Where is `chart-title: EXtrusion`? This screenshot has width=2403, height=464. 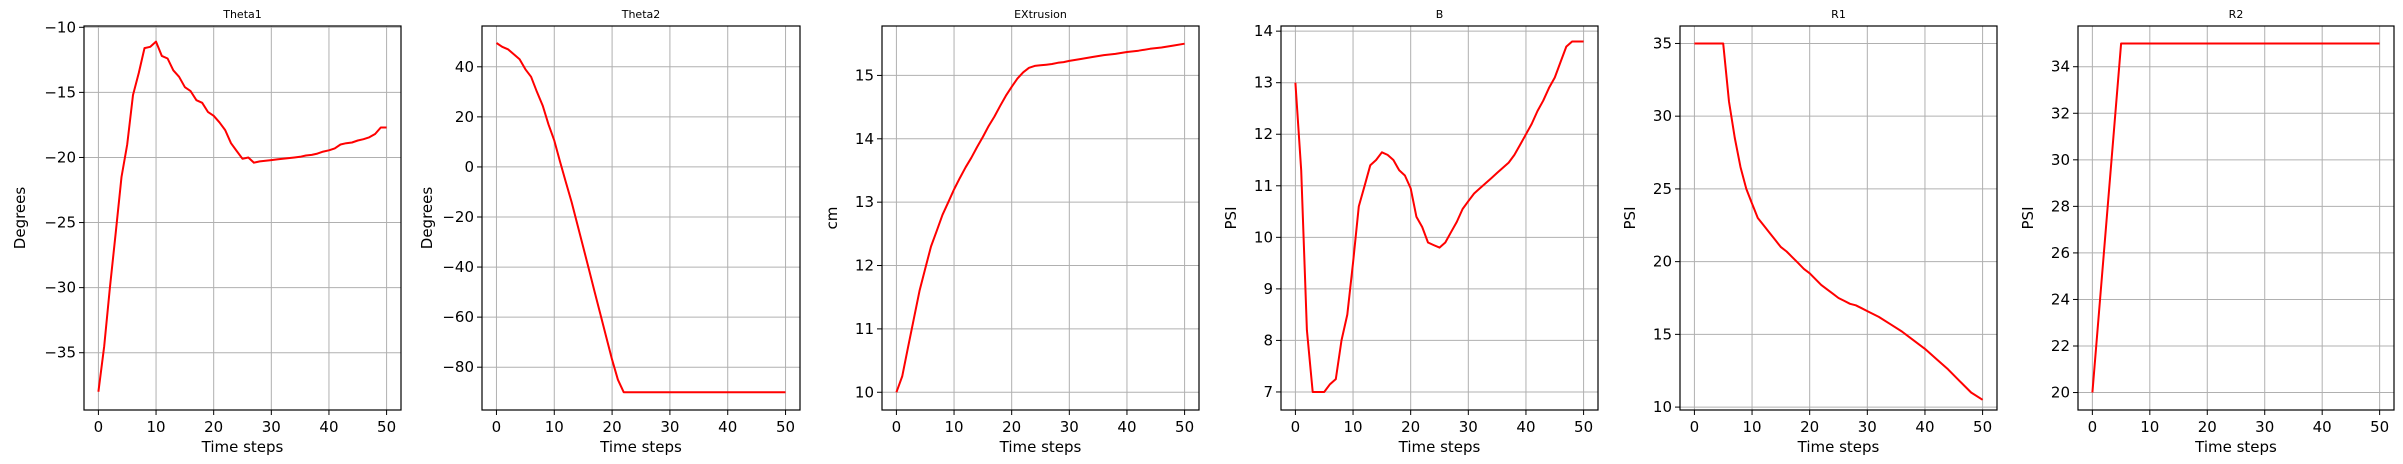 chart-title: EXtrusion is located at coordinates (1040, 14).